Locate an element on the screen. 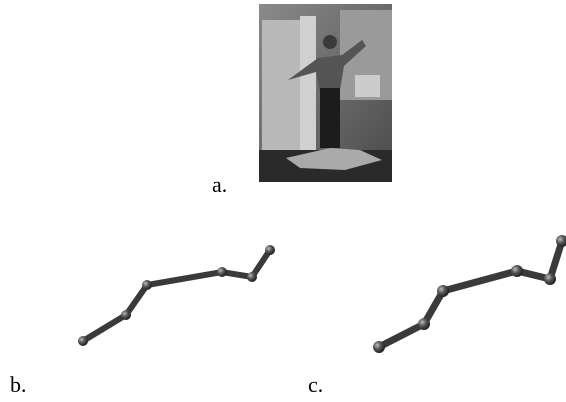 The width and height of the screenshot is (566, 402). label-c: c. is located at coordinates (315, 384).